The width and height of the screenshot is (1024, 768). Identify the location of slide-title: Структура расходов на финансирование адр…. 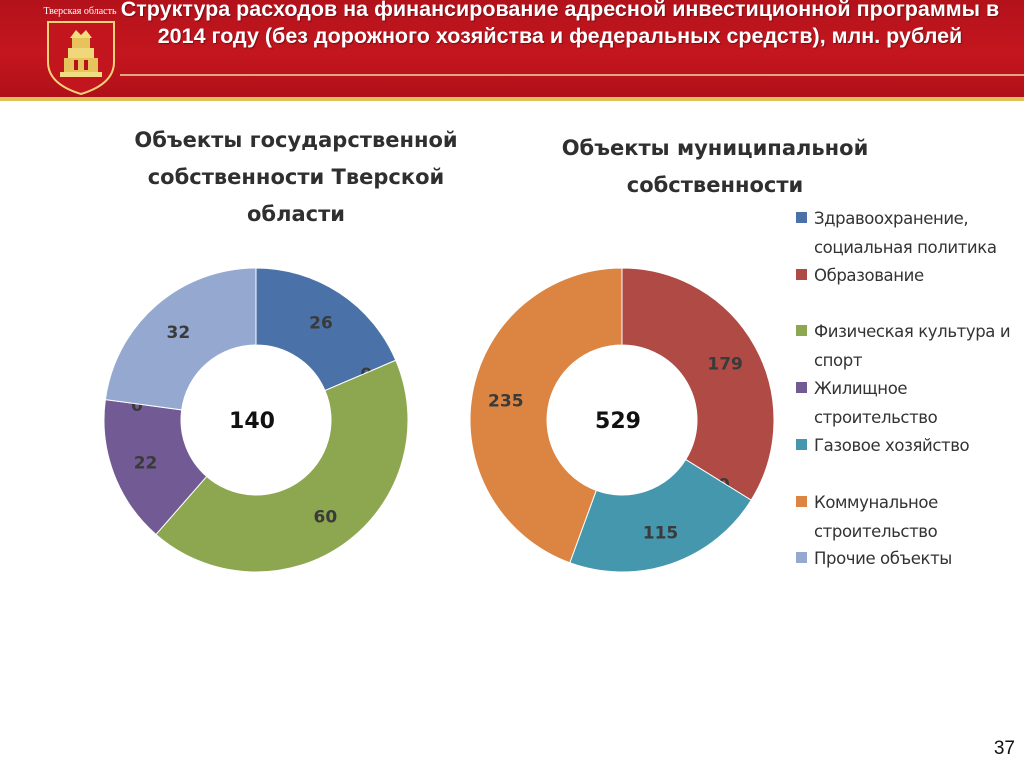
(560, 24).